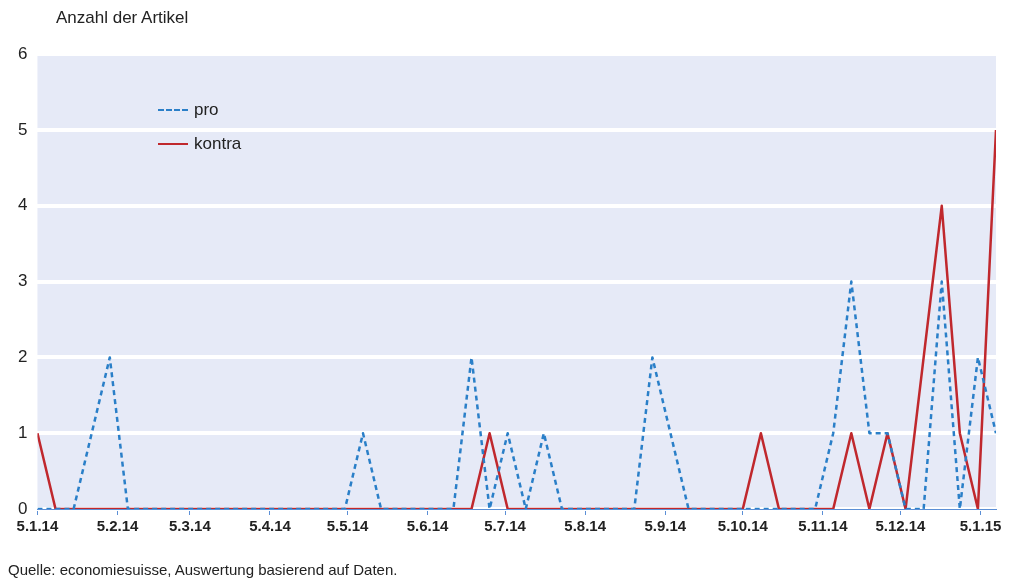  What do you see at coordinates (665, 526) in the screenshot?
I see `x-tick-label: 5.9.14` at bounding box center [665, 526].